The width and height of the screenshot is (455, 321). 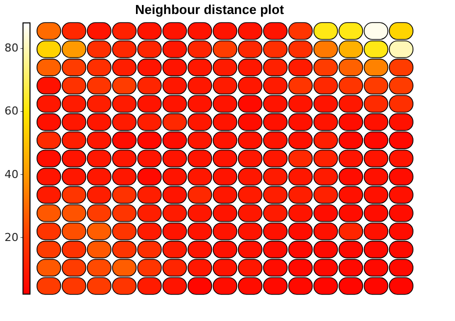 I want to click on color-bar-label: 80, so click(x=11, y=48).